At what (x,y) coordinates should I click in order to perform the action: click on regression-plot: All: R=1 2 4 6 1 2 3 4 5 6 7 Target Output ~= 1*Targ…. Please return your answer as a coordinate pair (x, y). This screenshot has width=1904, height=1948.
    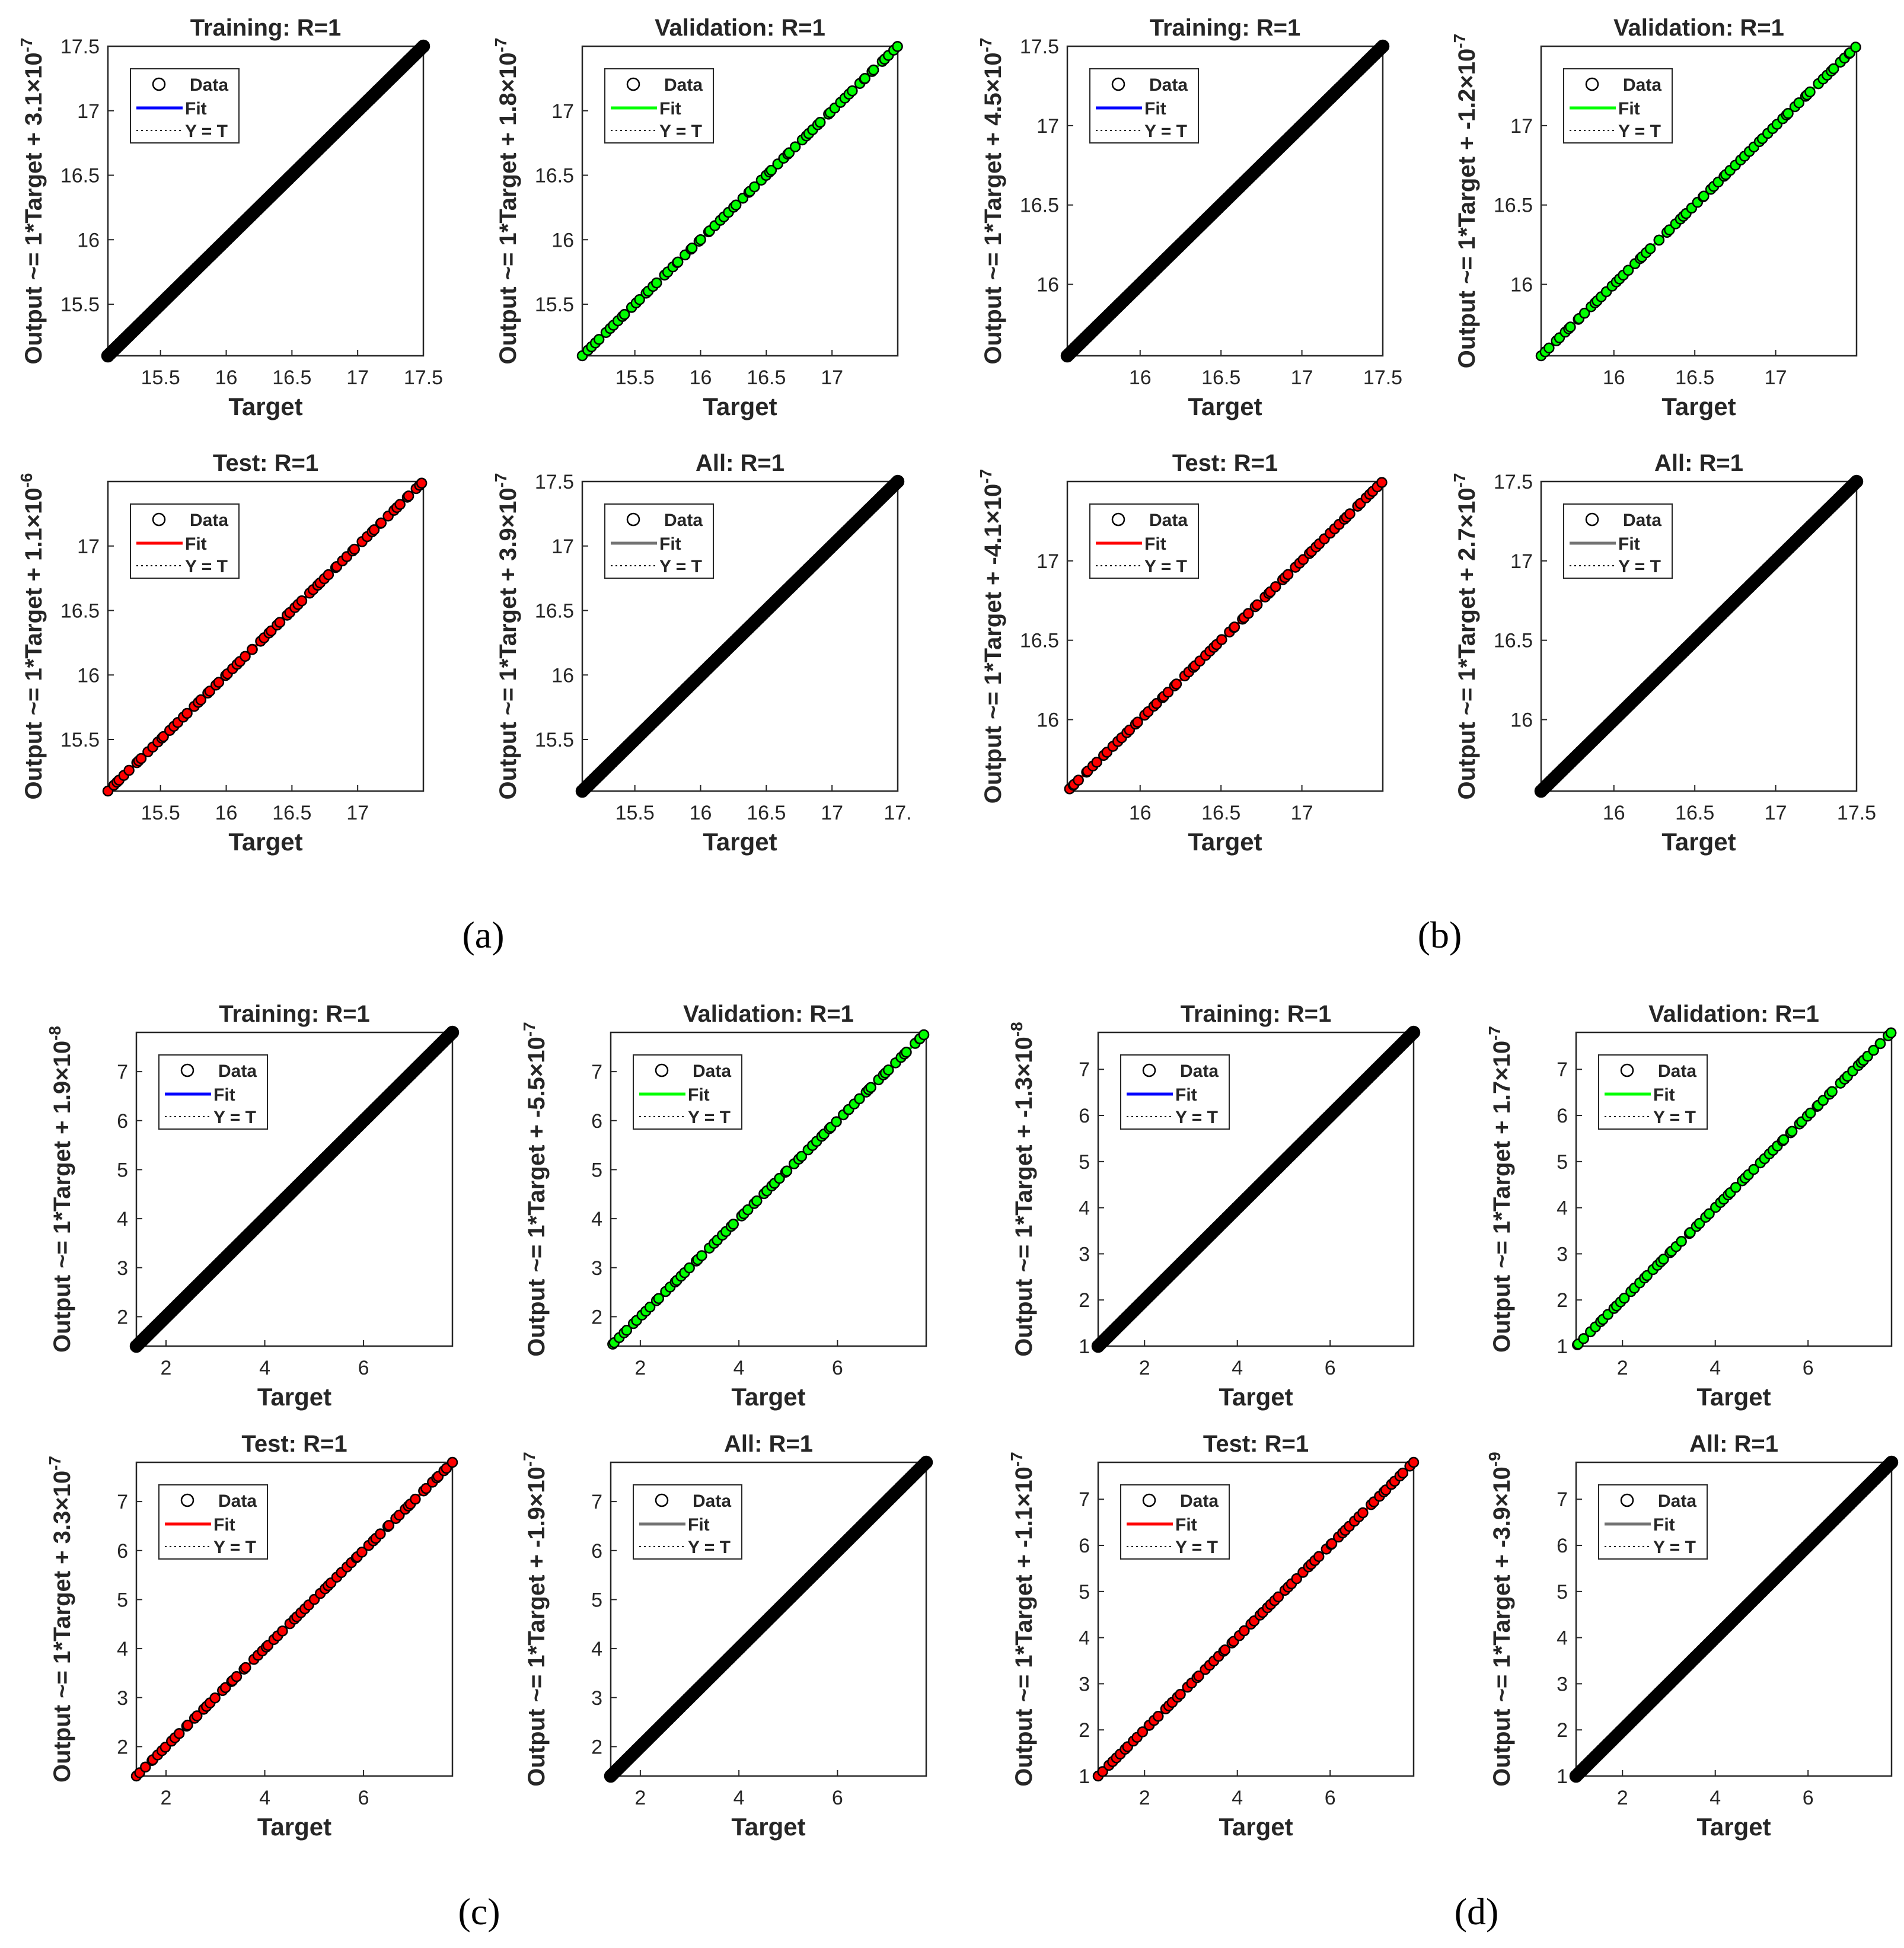
    Looking at the image, I should click on (1692, 1636).